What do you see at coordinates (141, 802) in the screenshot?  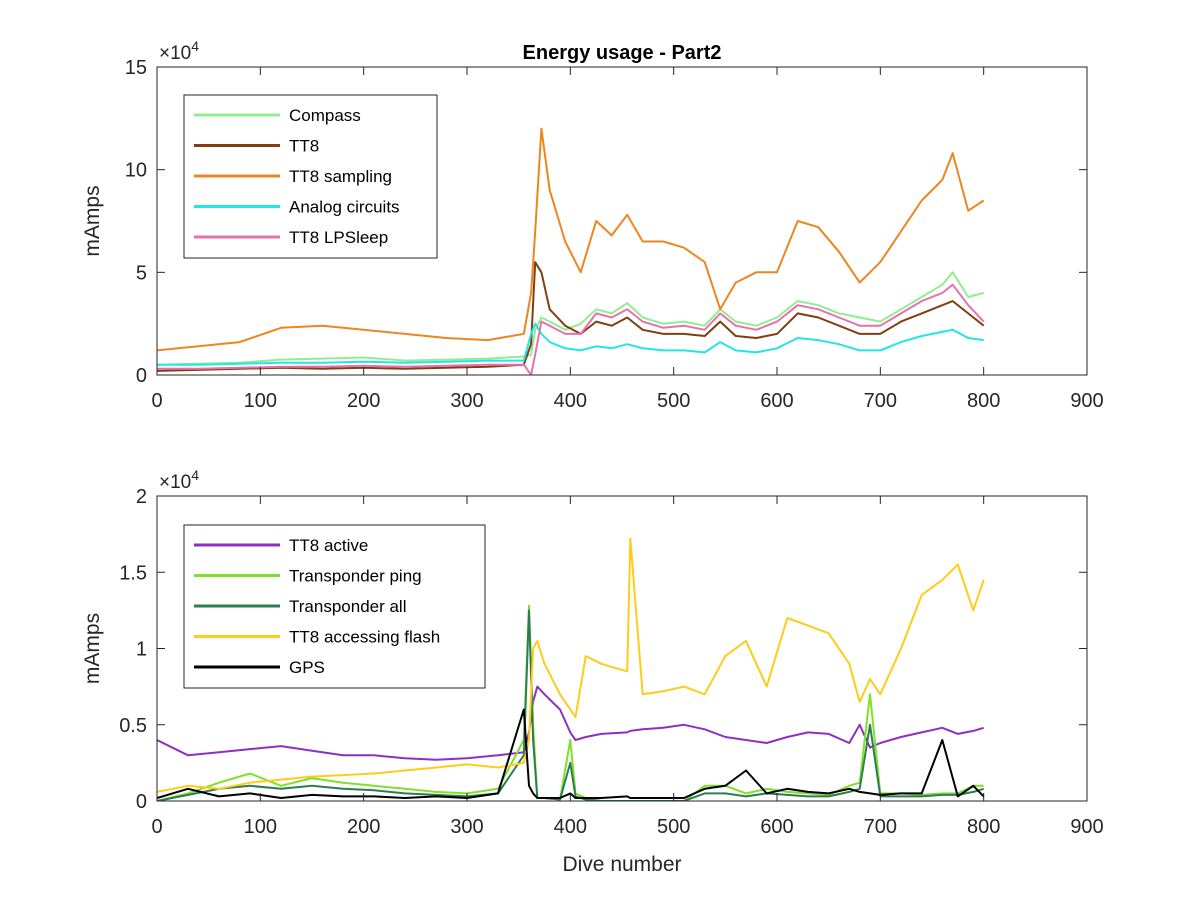 I see `chart-1-ytick-label: 0` at bounding box center [141, 802].